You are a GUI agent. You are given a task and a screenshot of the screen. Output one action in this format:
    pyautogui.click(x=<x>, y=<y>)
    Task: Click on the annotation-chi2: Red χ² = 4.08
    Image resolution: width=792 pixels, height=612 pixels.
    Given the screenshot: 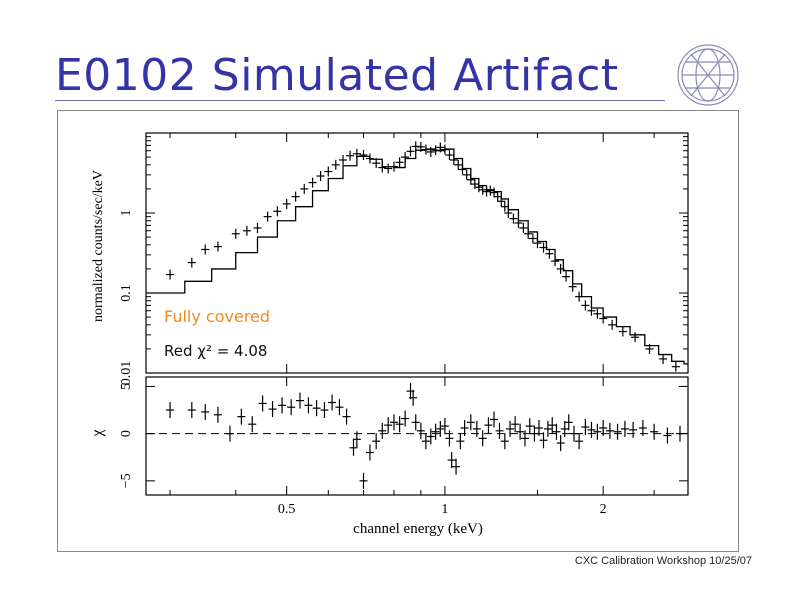 What is the action you would take?
    pyautogui.click(x=215, y=351)
    